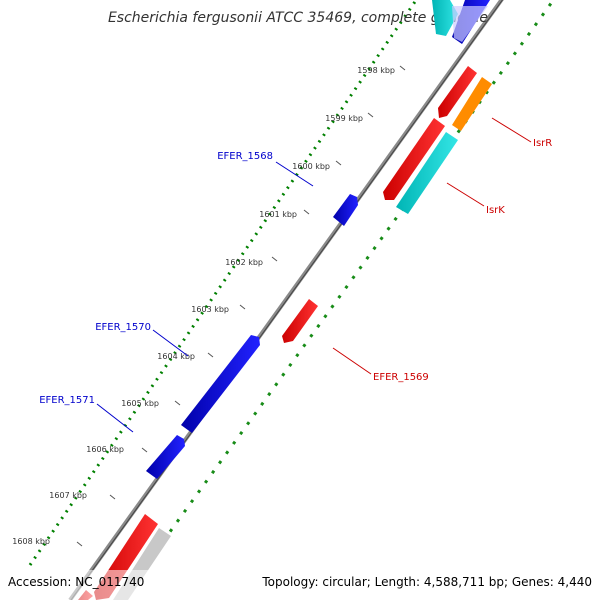 Image resolution: width=600 pixels, height=600 pixels. I want to click on accession-text: Accession: NC_011740, so click(76, 582).